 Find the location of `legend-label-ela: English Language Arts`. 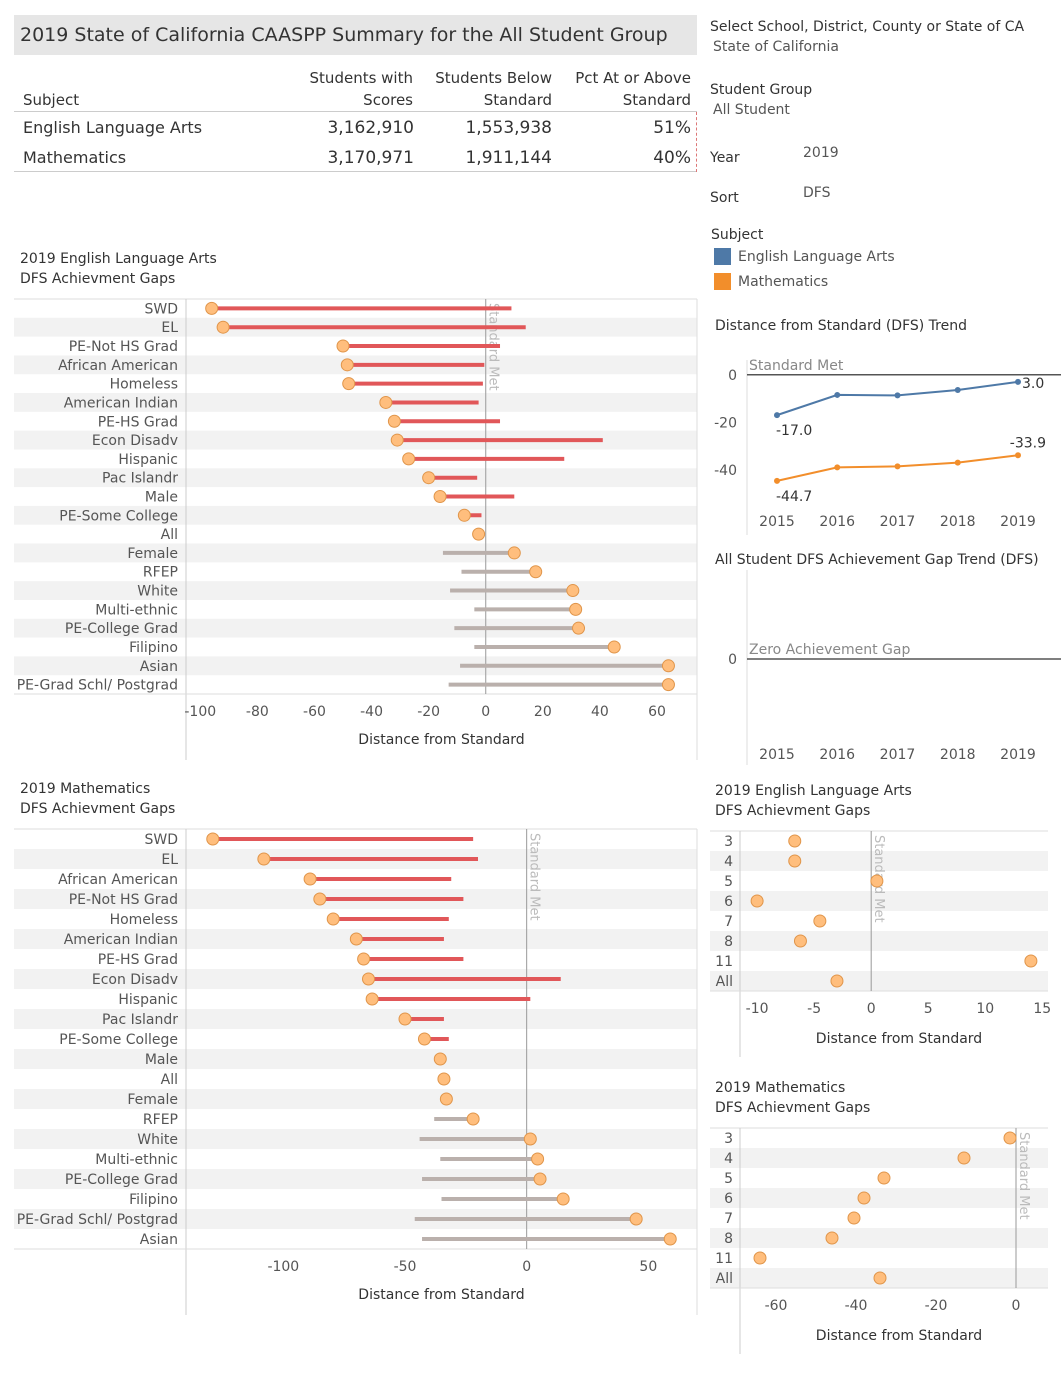

legend-label-ela: English Language Arts is located at coordinates (816, 257).